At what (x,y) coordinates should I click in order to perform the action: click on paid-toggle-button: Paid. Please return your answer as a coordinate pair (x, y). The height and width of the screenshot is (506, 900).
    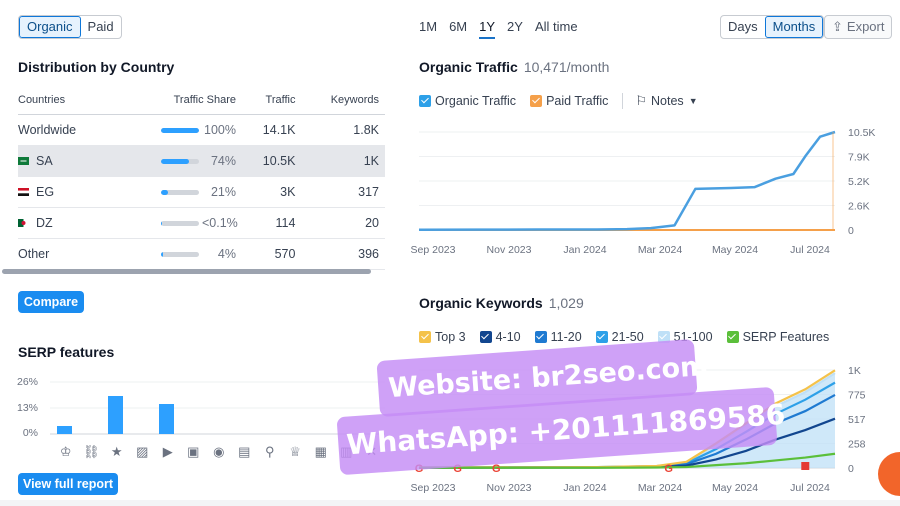
    Looking at the image, I should click on (100, 26).